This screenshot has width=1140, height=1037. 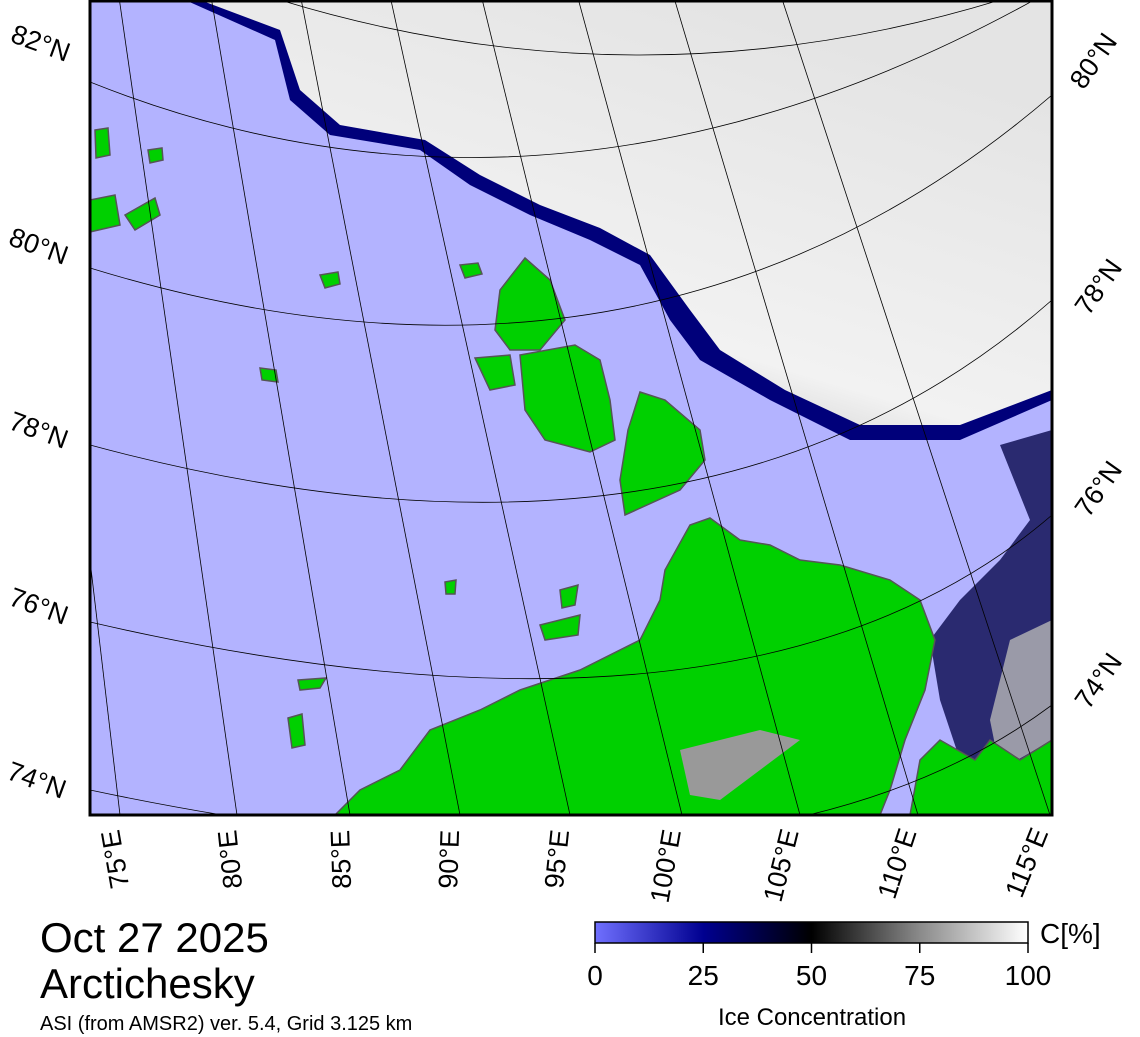 I want to click on lon-label: 100°E, so click(x=666, y=866).